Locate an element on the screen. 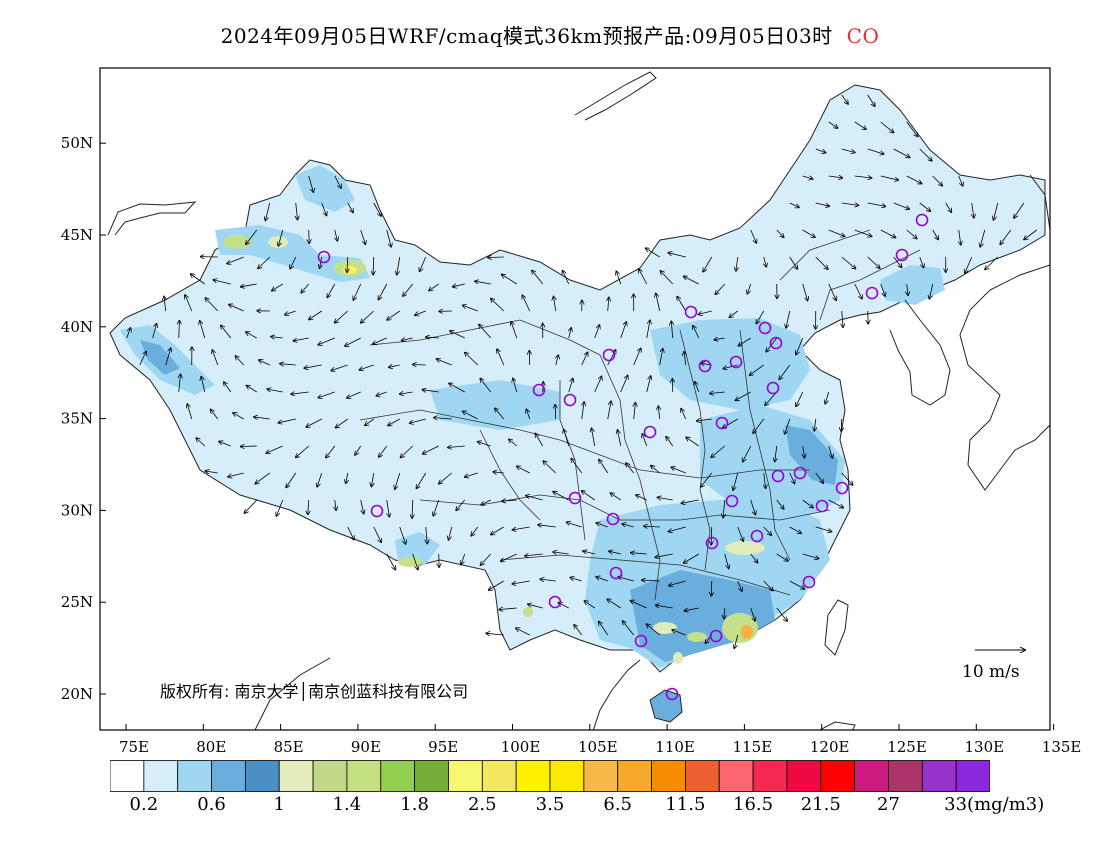 The width and height of the screenshot is (1100, 850). y-tick-label: 50N is located at coordinates (77, 143).